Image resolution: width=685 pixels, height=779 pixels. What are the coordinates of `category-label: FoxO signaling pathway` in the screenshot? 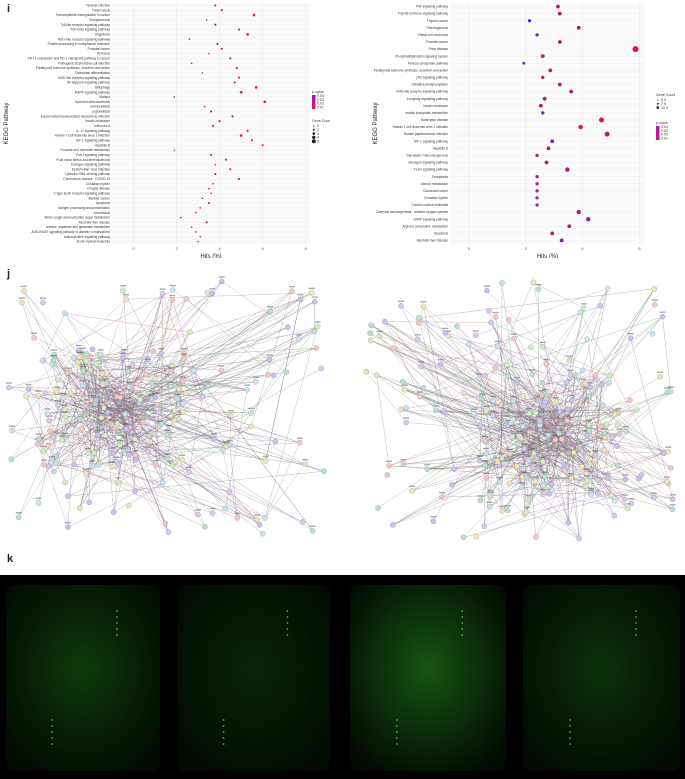 It's located at (431, 170).